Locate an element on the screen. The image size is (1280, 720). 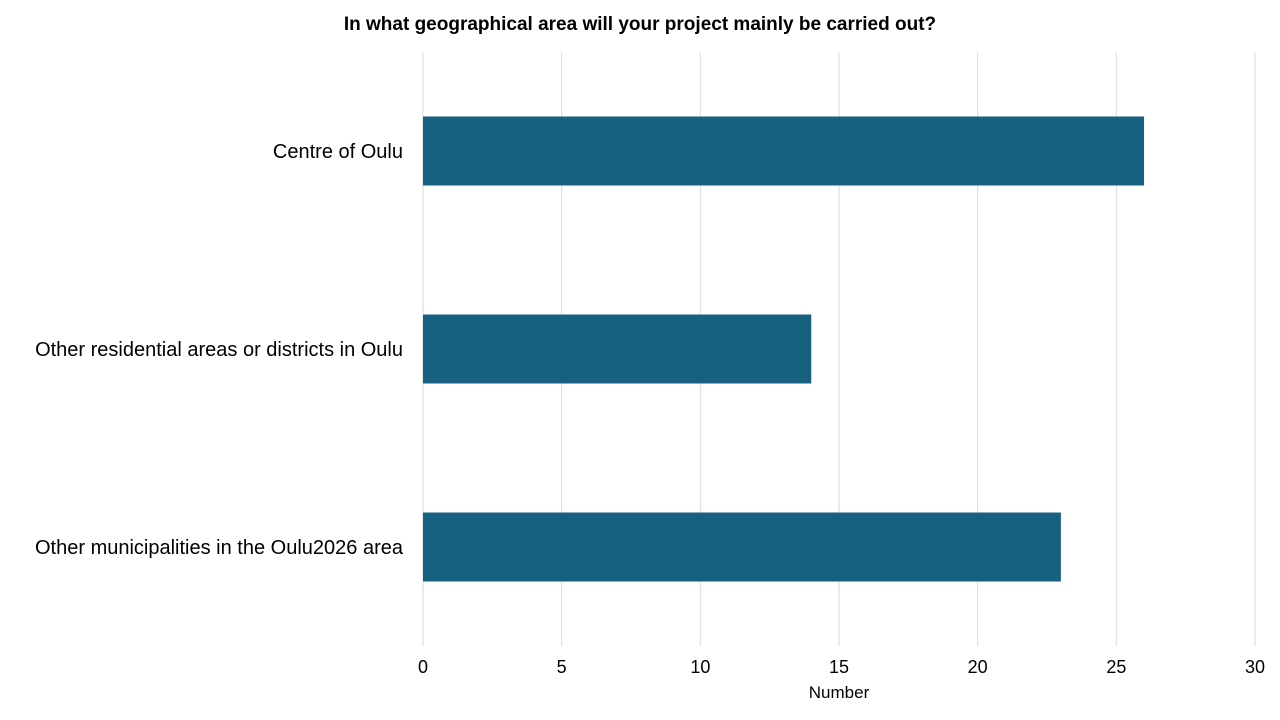
x-tick-label: 25 is located at coordinates (1116, 667).